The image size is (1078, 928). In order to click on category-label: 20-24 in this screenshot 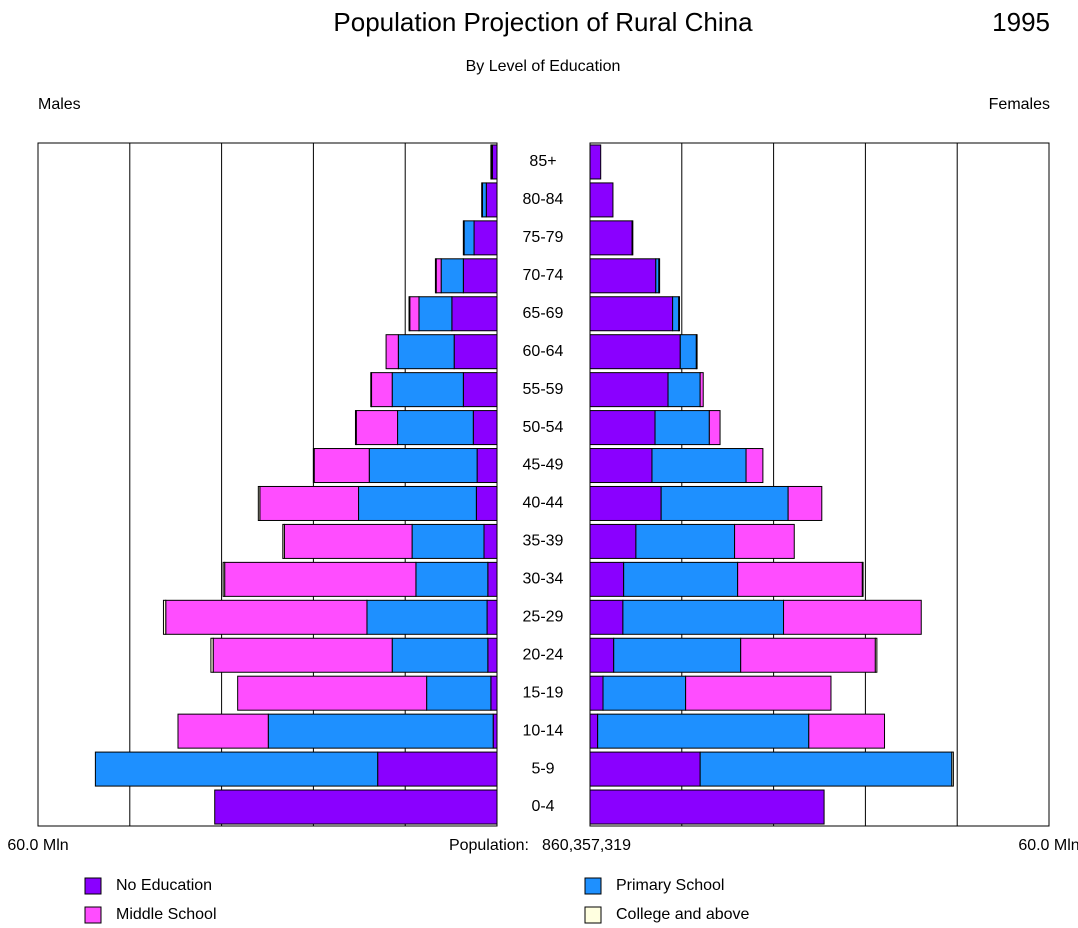, I will do `click(543, 654)`.